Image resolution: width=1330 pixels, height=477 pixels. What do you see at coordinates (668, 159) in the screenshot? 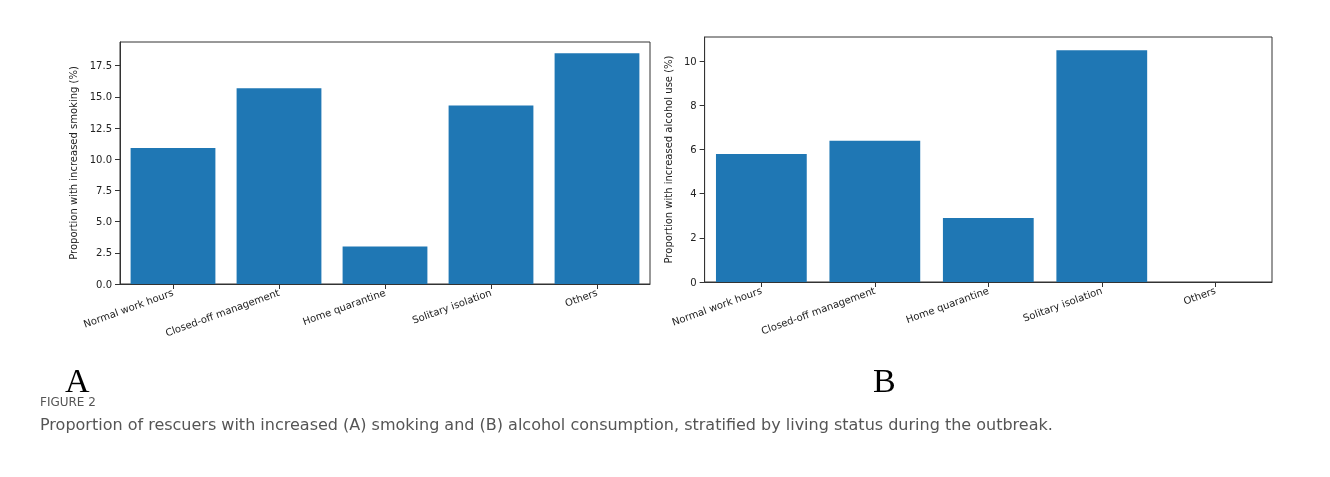
I see `y-axis-title: Proportion with increased alcohol use (%)` at bounding box center [668, 159].